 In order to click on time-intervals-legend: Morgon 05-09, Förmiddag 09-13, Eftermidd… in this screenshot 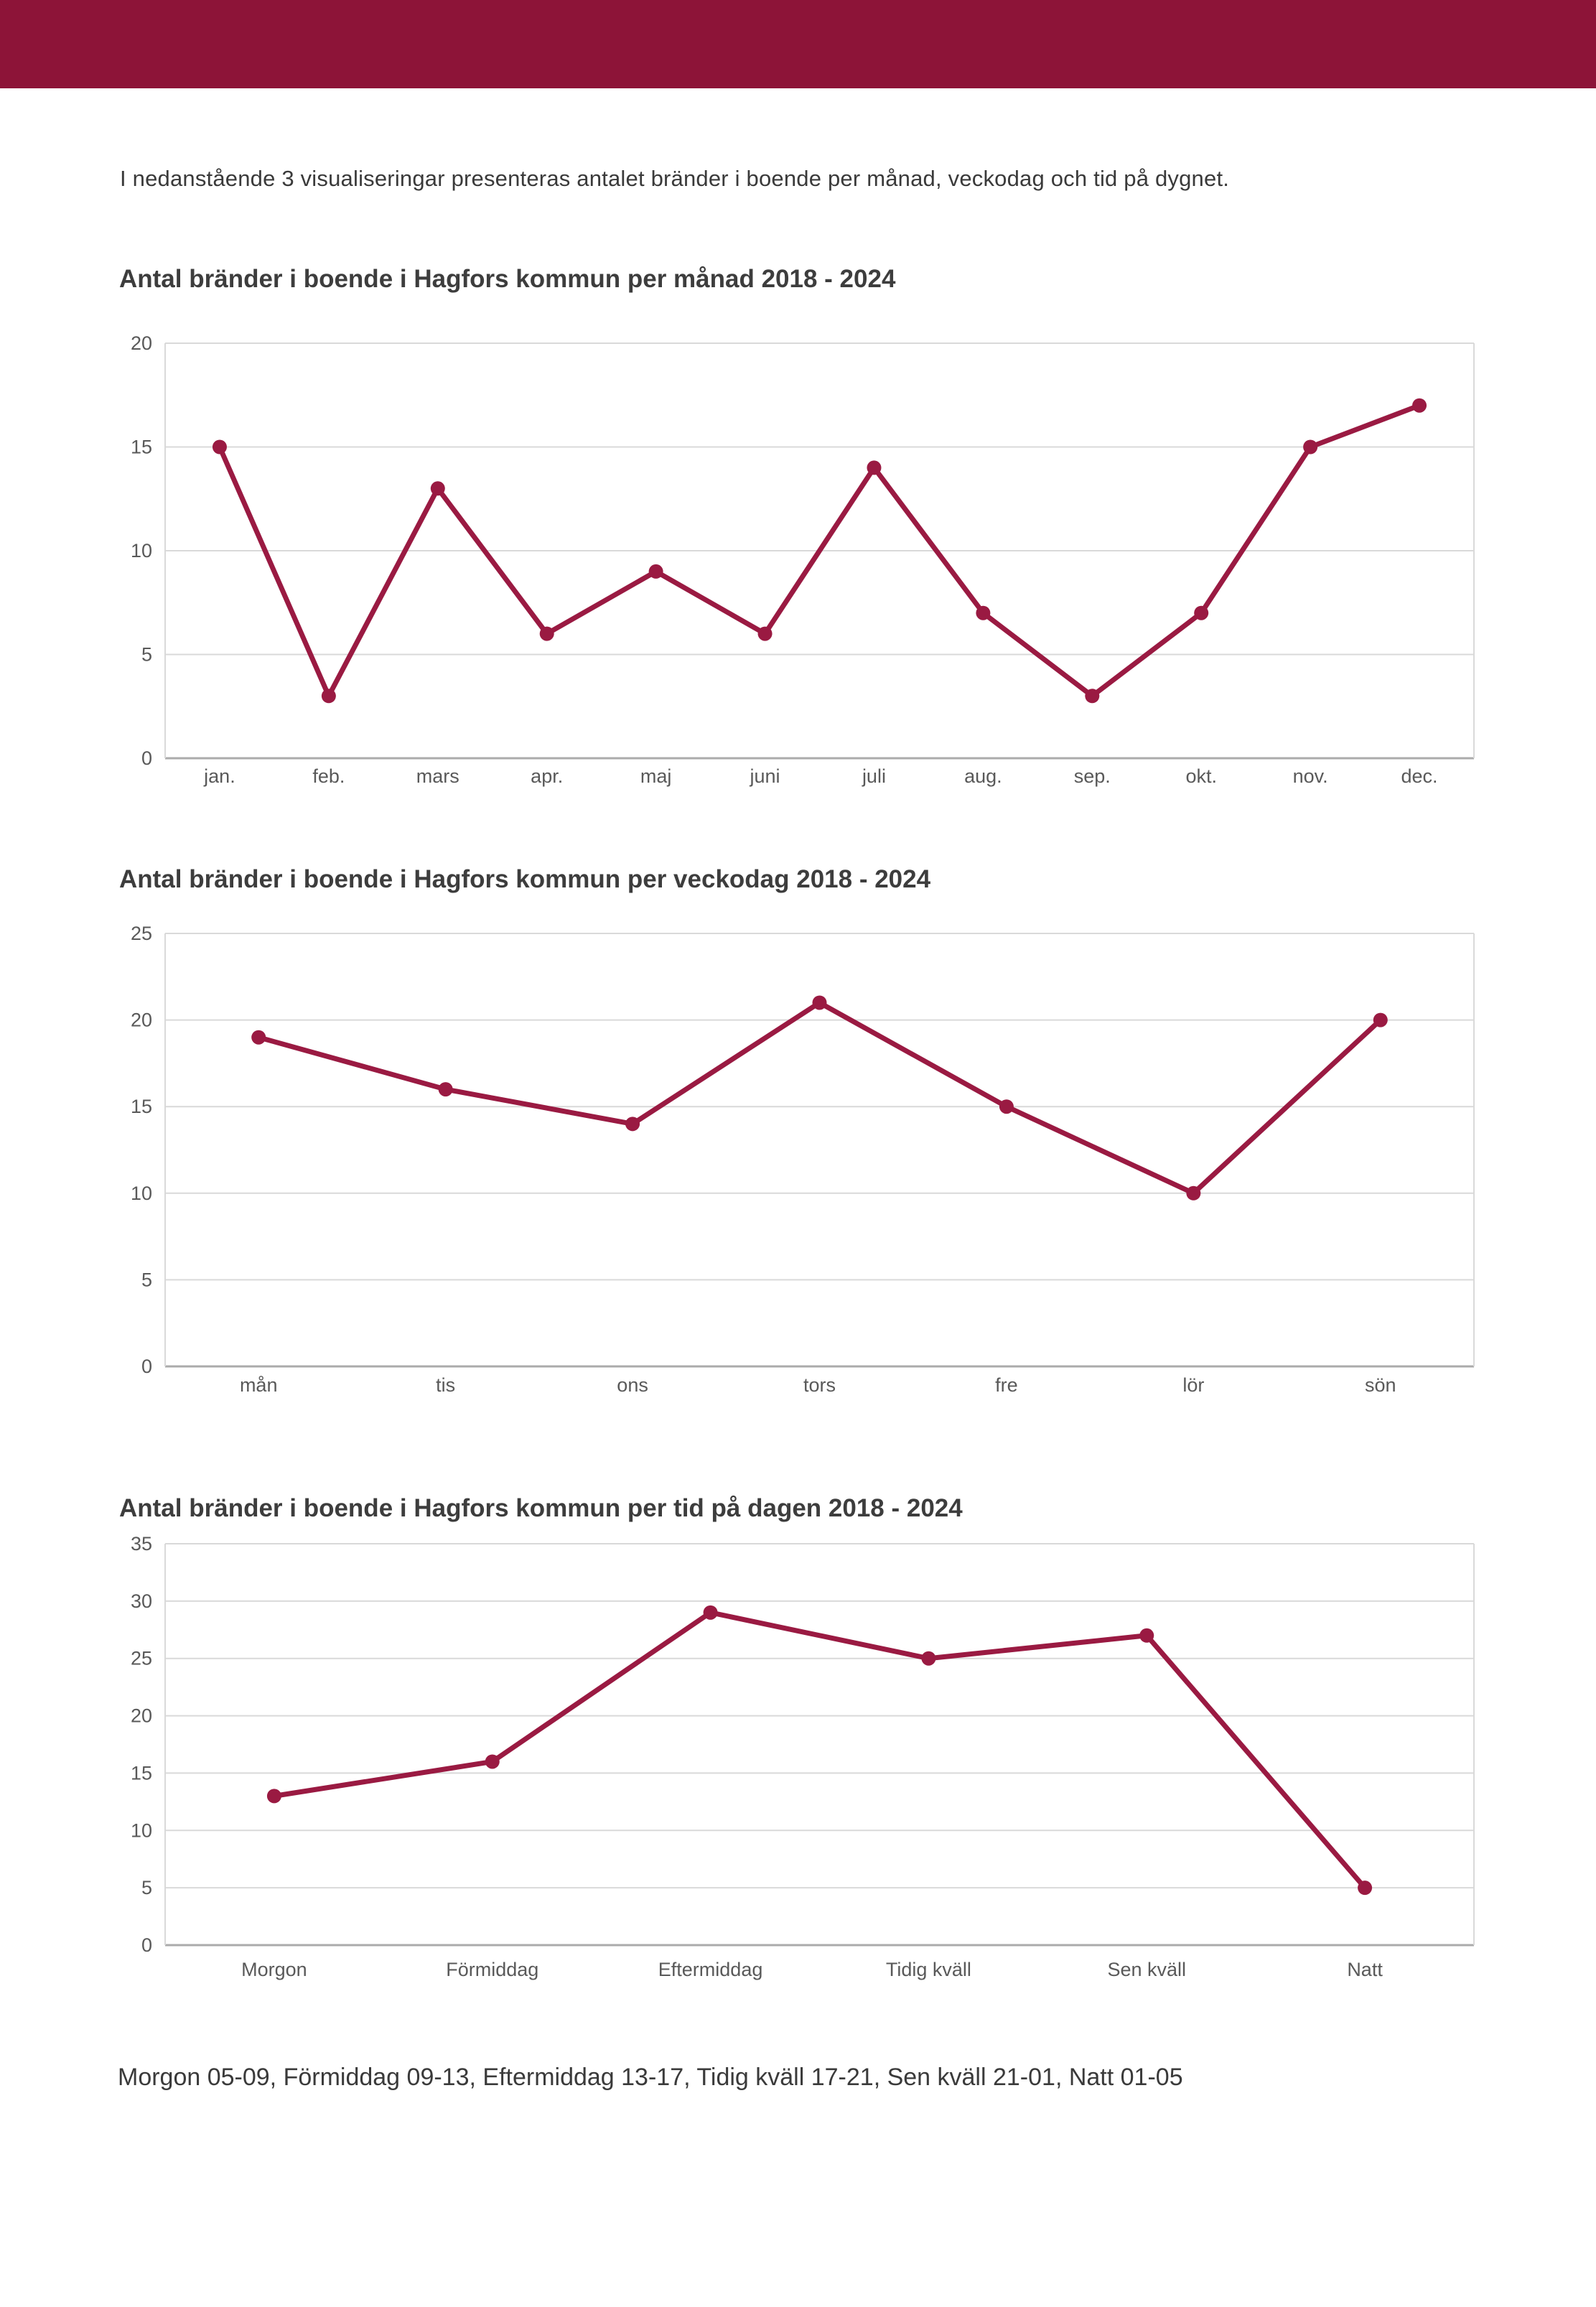, I will do `click(650, 2077)`.